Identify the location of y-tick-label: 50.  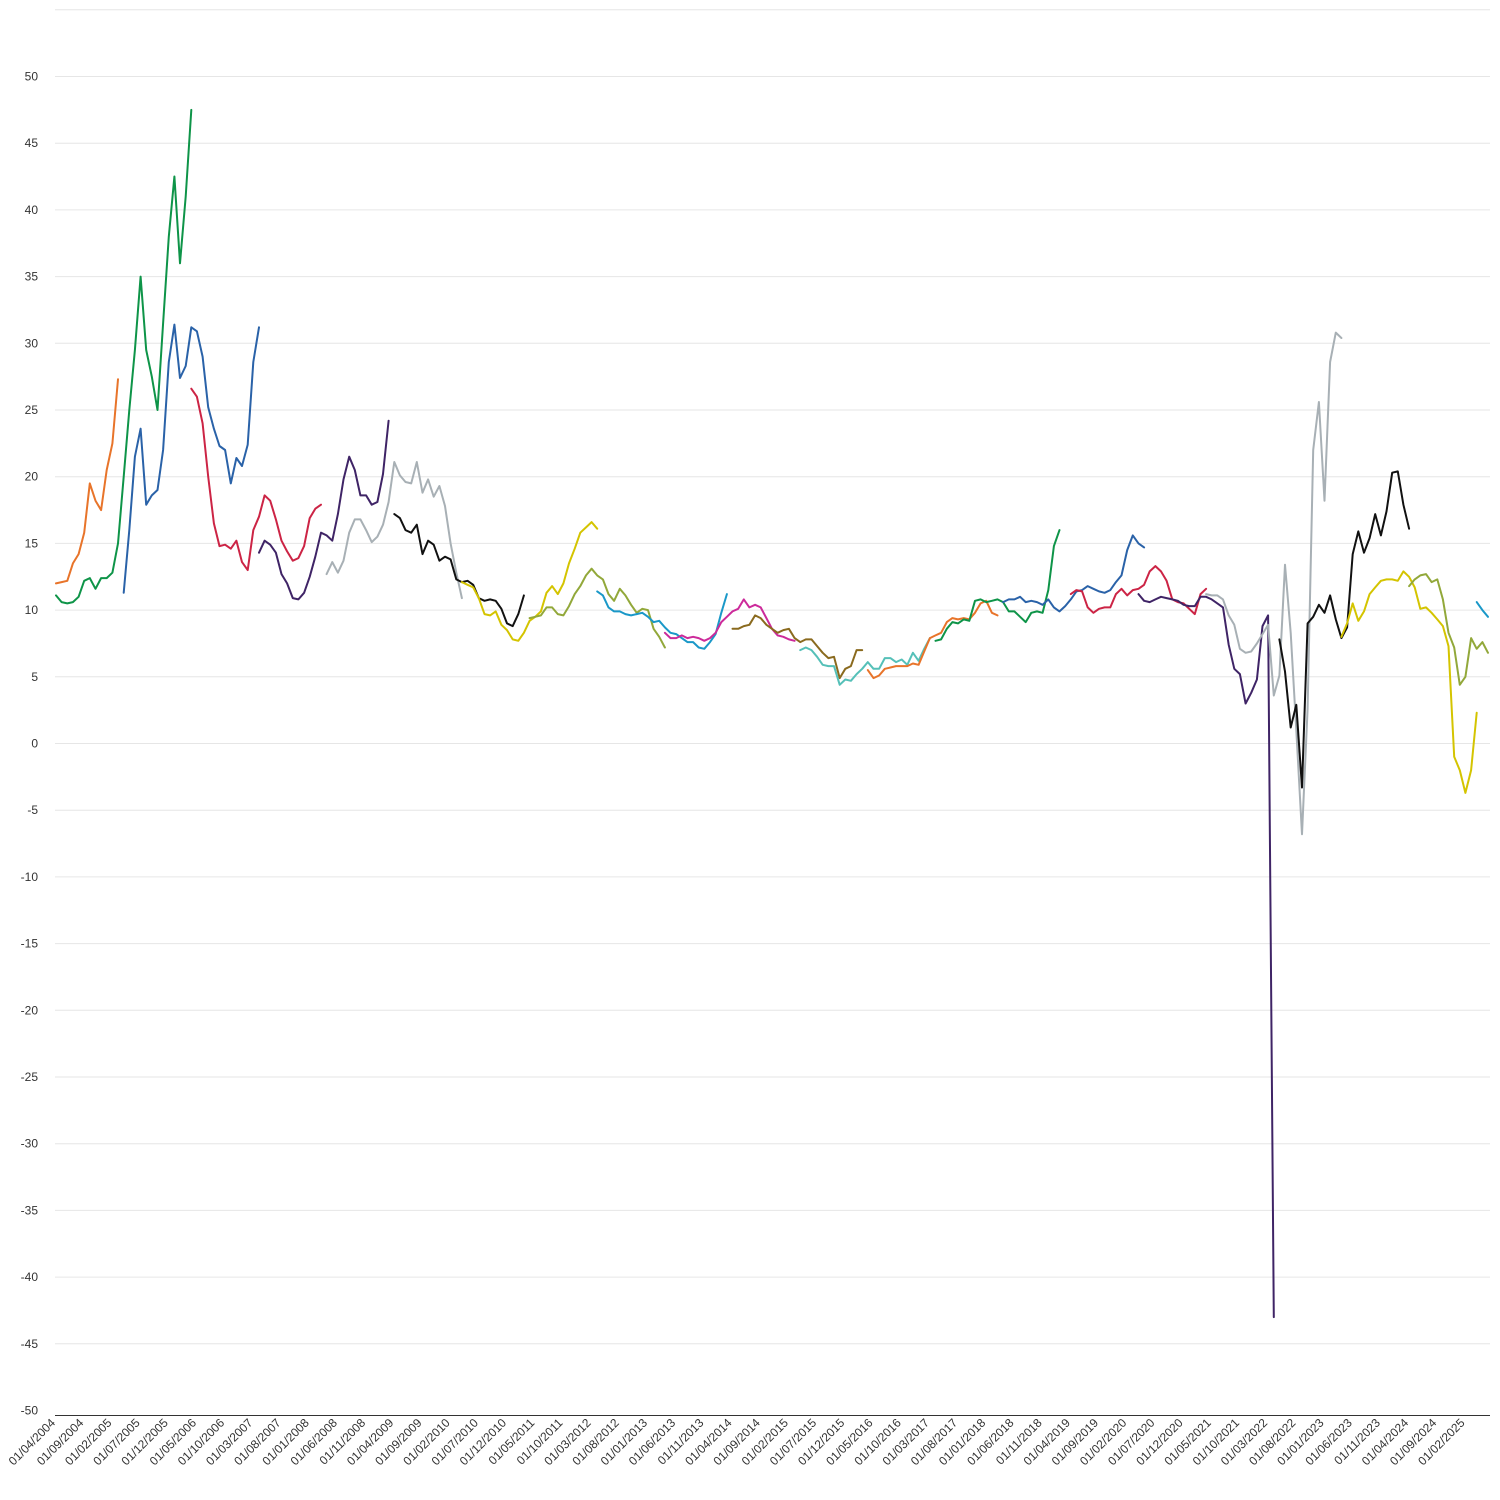
(32, 77).